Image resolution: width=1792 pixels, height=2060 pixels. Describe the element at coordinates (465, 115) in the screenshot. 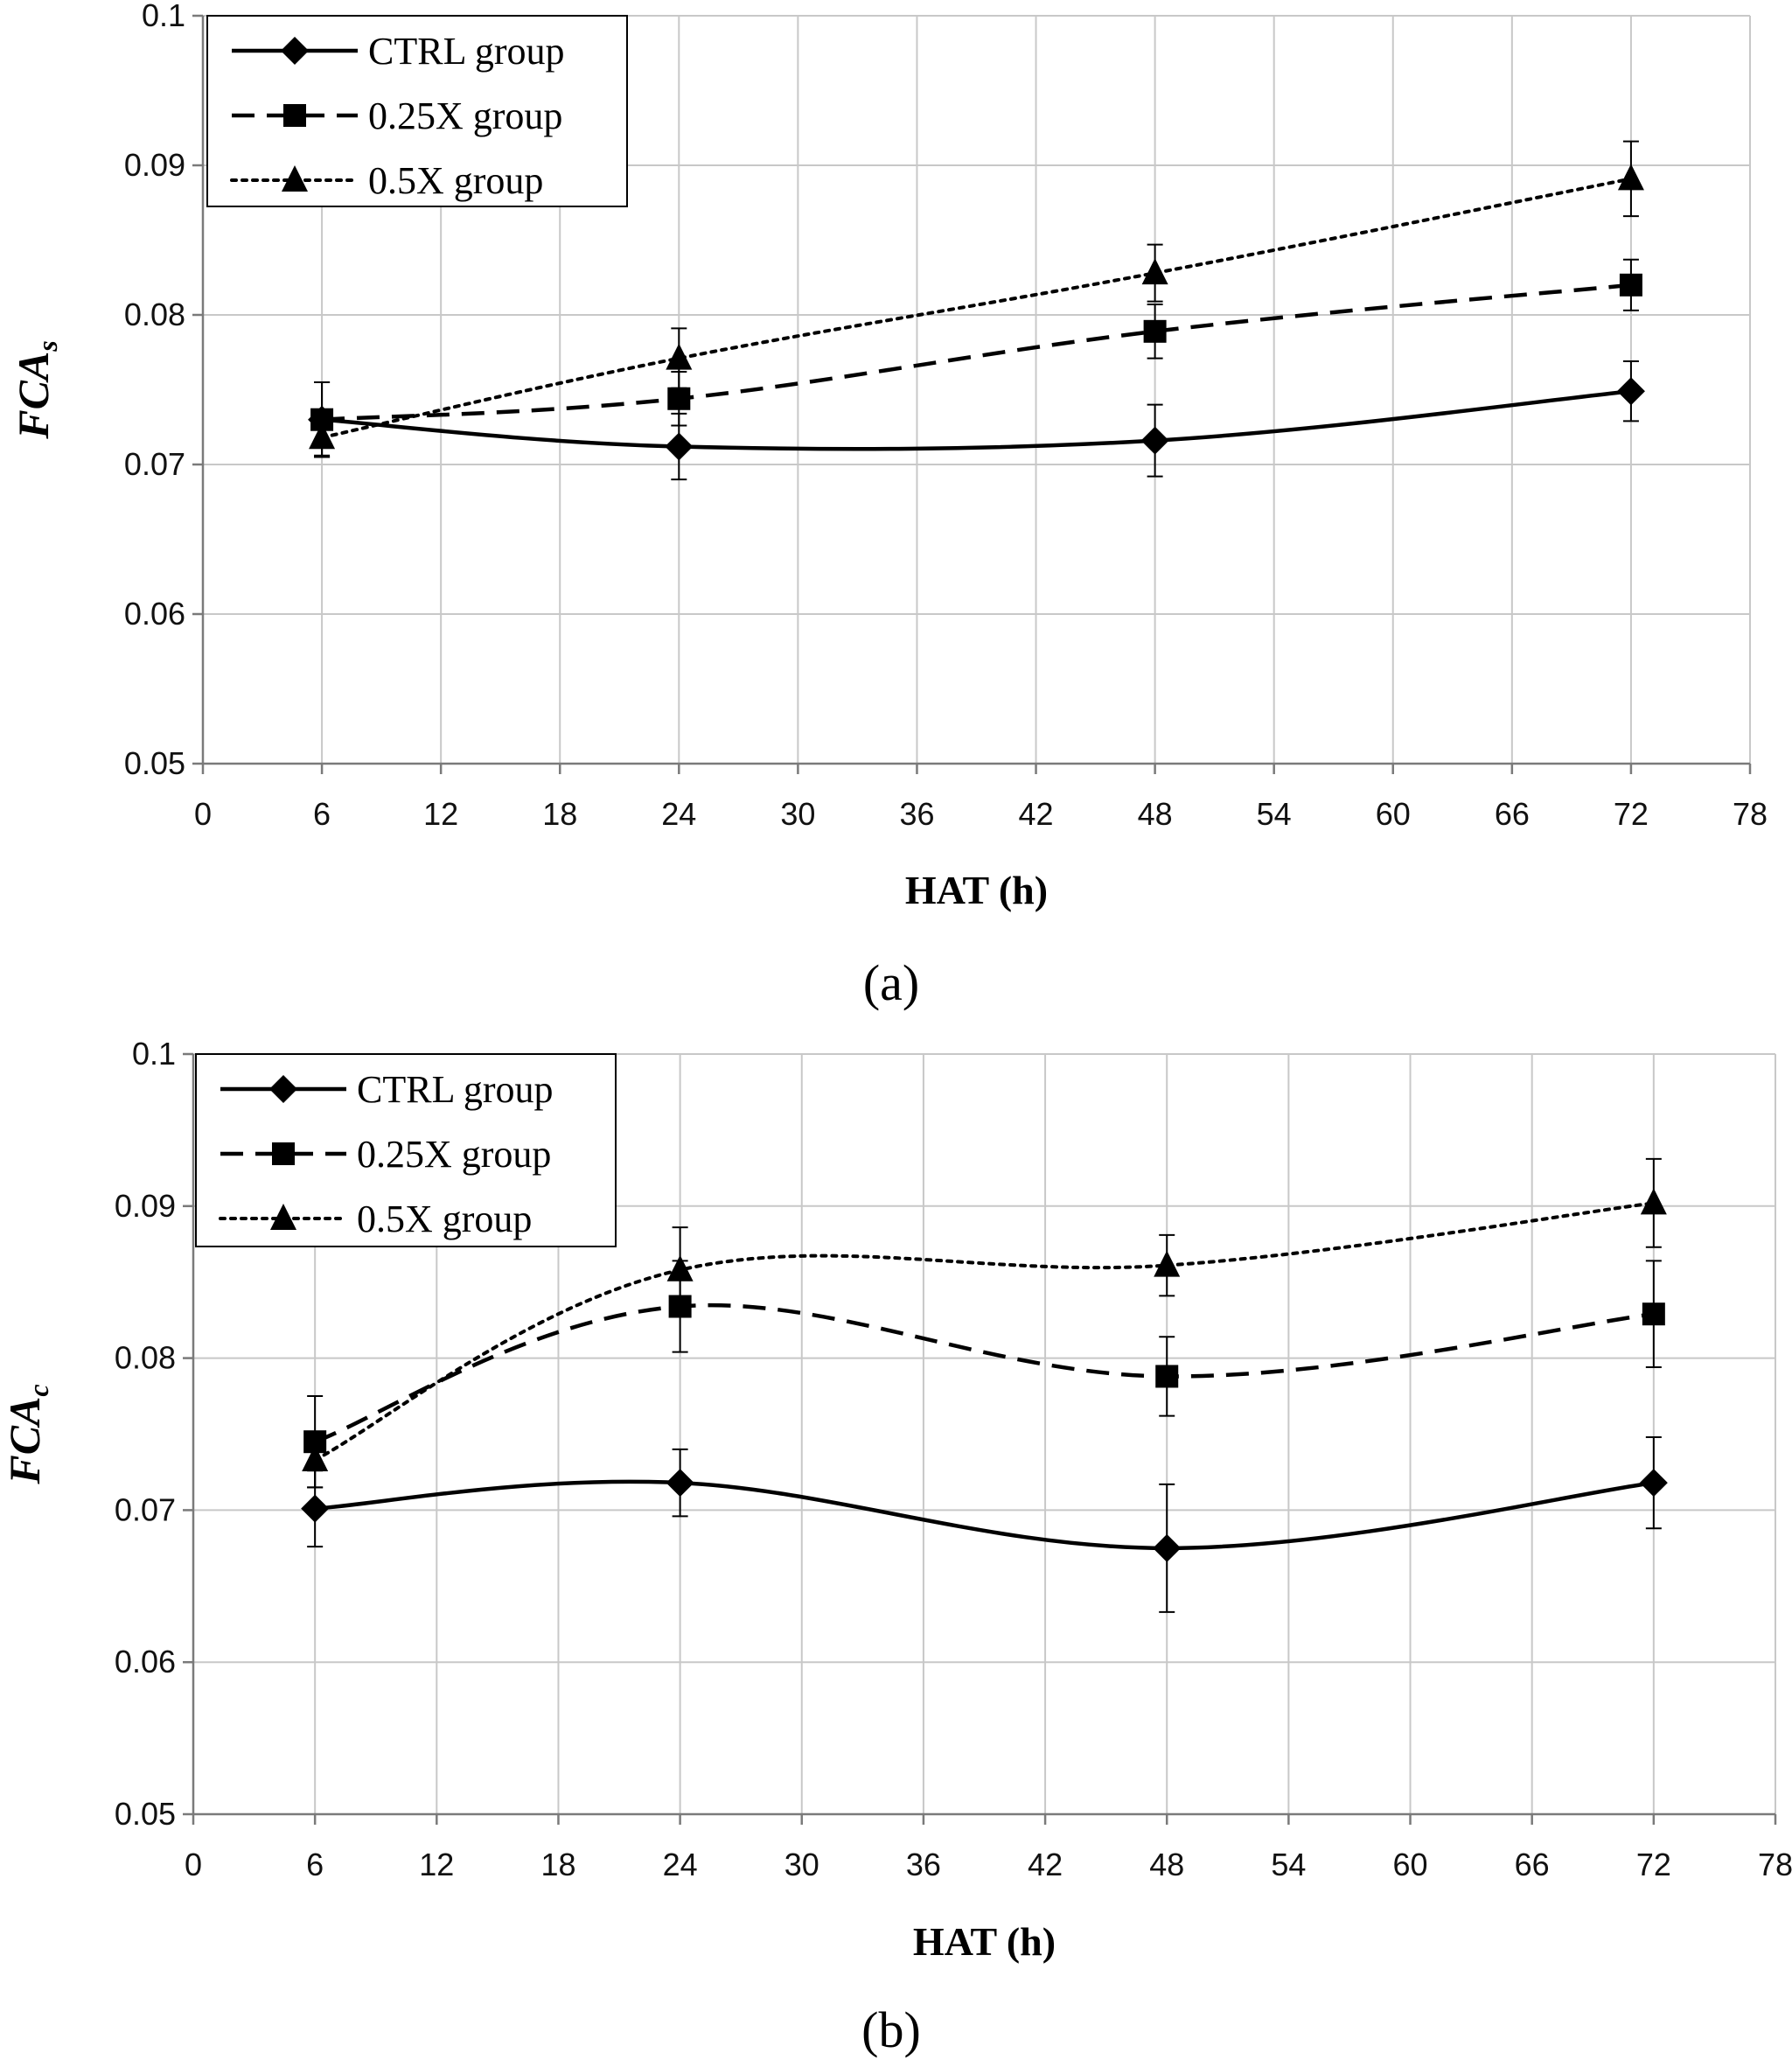

I see `legend-label: 0.25X group` at that location.